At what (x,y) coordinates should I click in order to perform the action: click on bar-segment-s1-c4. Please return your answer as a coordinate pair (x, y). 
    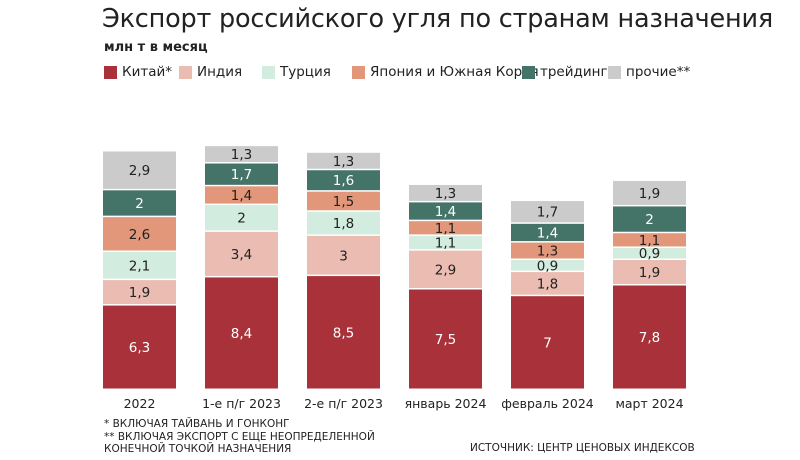
    Looking at the image, I should click on (547, 283).